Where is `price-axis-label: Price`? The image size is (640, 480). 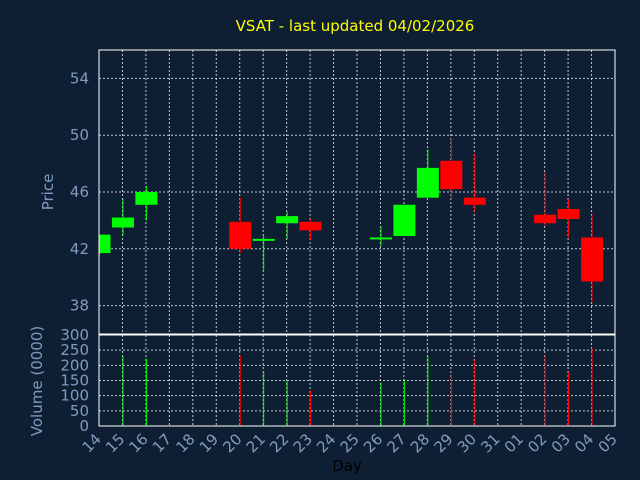
price-axis-label: Price is located at coordinates (48, 192).